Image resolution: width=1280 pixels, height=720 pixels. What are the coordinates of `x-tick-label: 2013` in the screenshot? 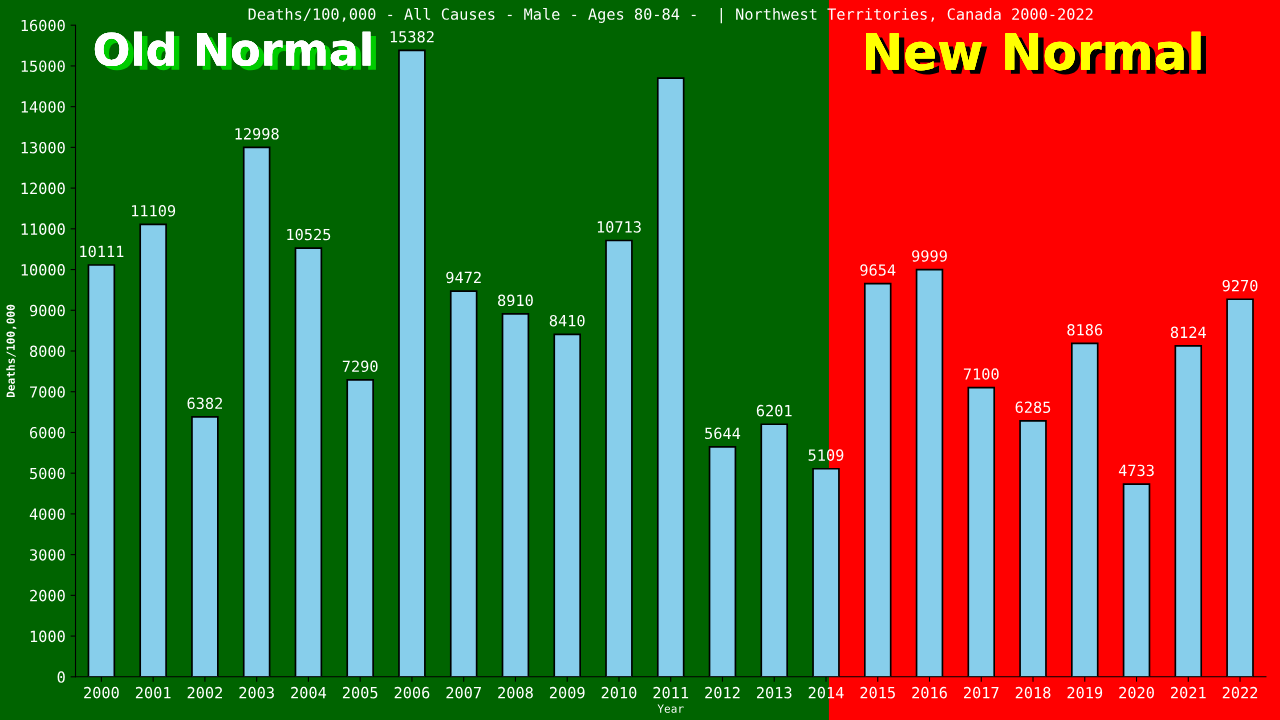 It's located at (774, 692).